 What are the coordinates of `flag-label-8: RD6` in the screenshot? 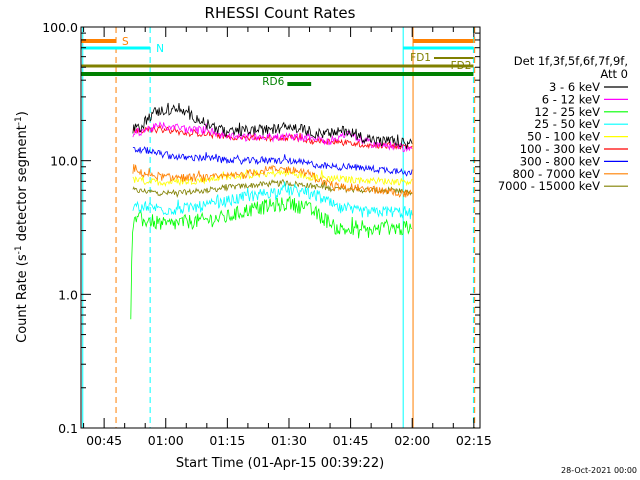 It's located at (273, 82).